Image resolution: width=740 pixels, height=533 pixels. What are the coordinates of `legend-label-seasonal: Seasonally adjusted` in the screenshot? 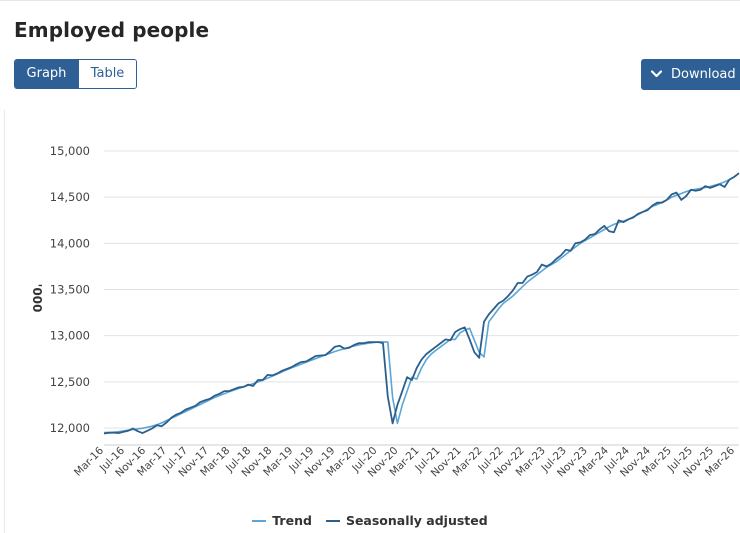 It's located at (416, 520).